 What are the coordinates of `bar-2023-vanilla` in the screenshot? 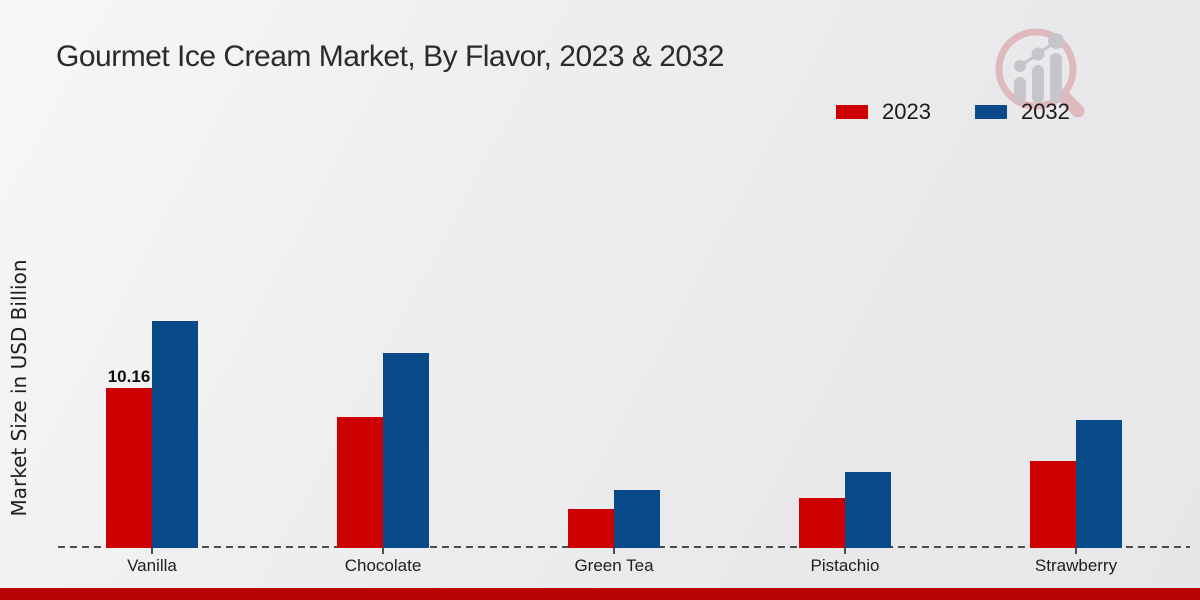 It's located at (129, 468).